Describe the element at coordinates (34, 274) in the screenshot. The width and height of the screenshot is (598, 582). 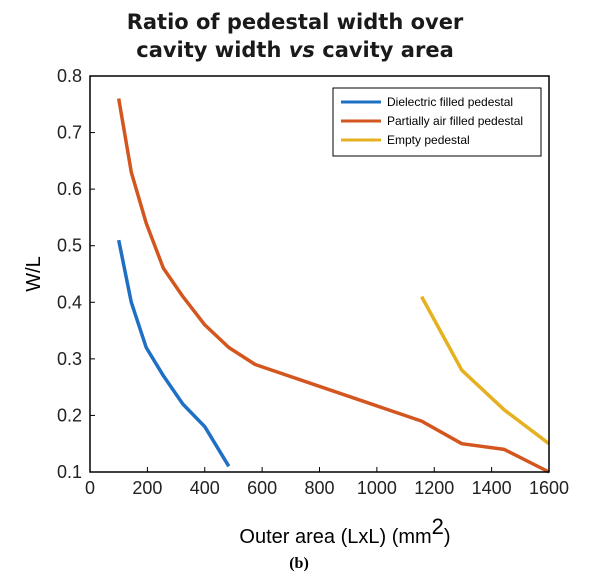
I see `y-axis-label: W/L` at that location.